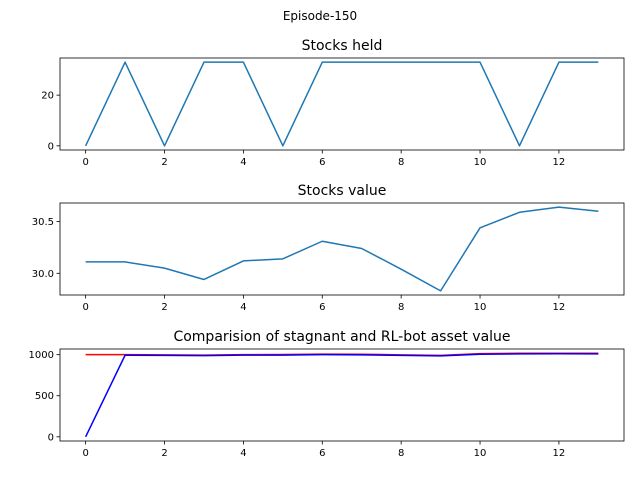 The image size is (640, 484). I want to click on y-tick-label: 30.5, so click(43, 222).